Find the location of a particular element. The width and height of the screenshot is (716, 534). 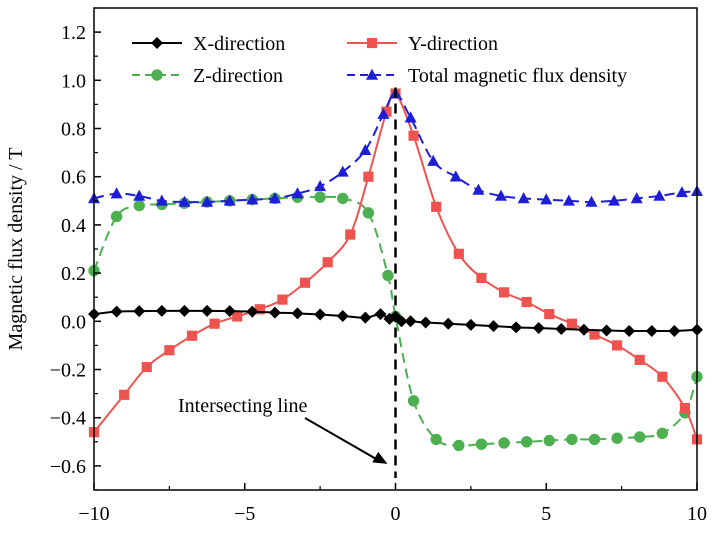

annotation-arrow-line is located at coordinates (342, 439).